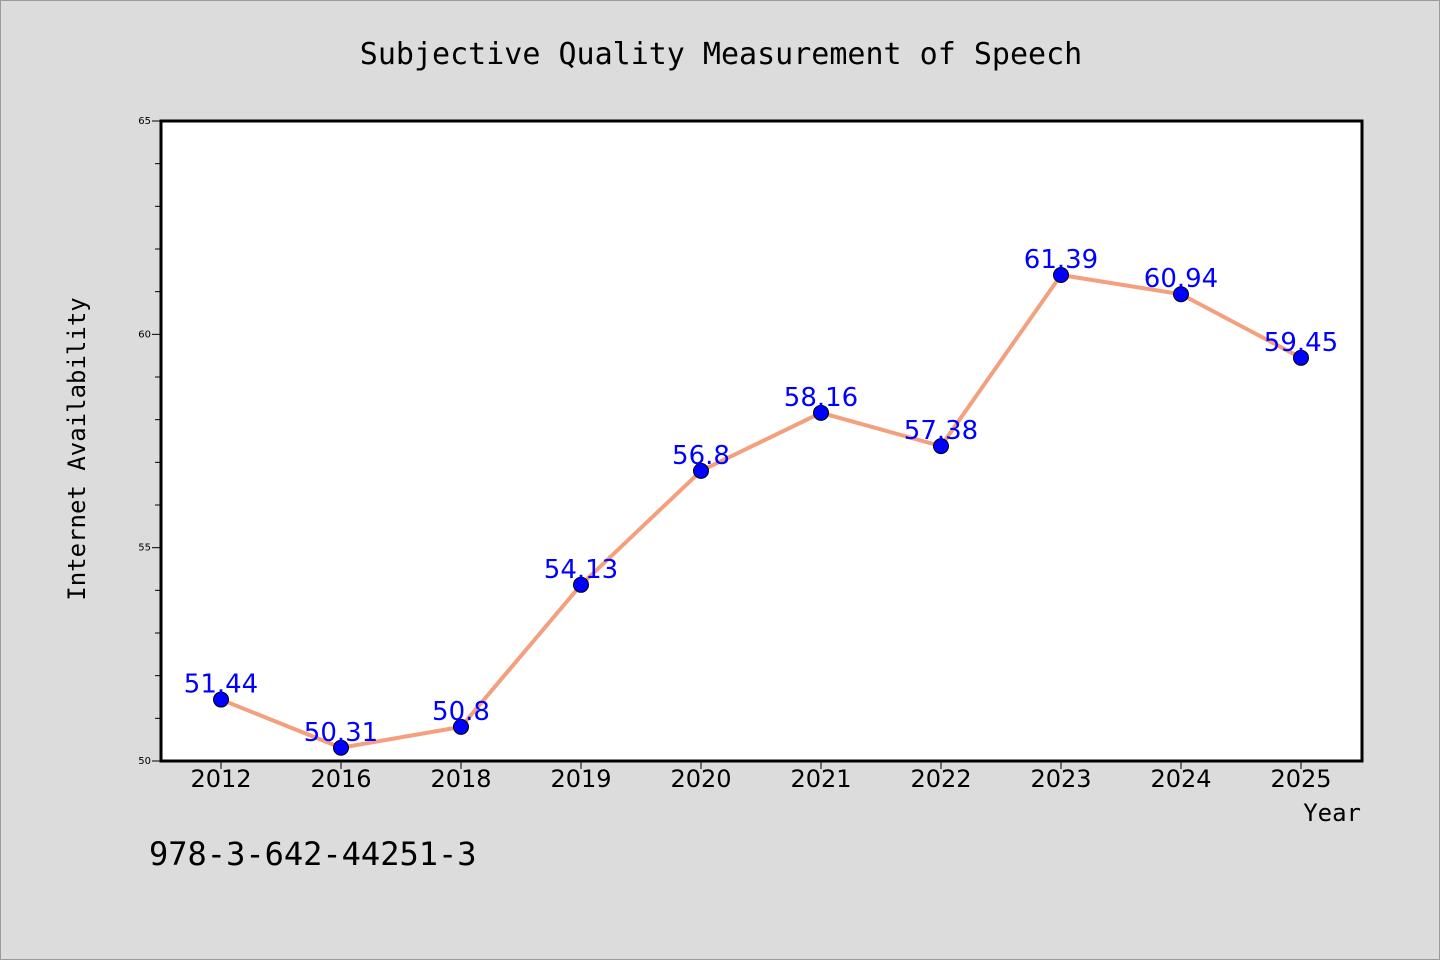 This screenshot has width=1440, height=960. I want to click on x-axis-ticks: 2012 2016 2018 2019 2020 2021 2022 2023 2024 2025, so click(761, 777).